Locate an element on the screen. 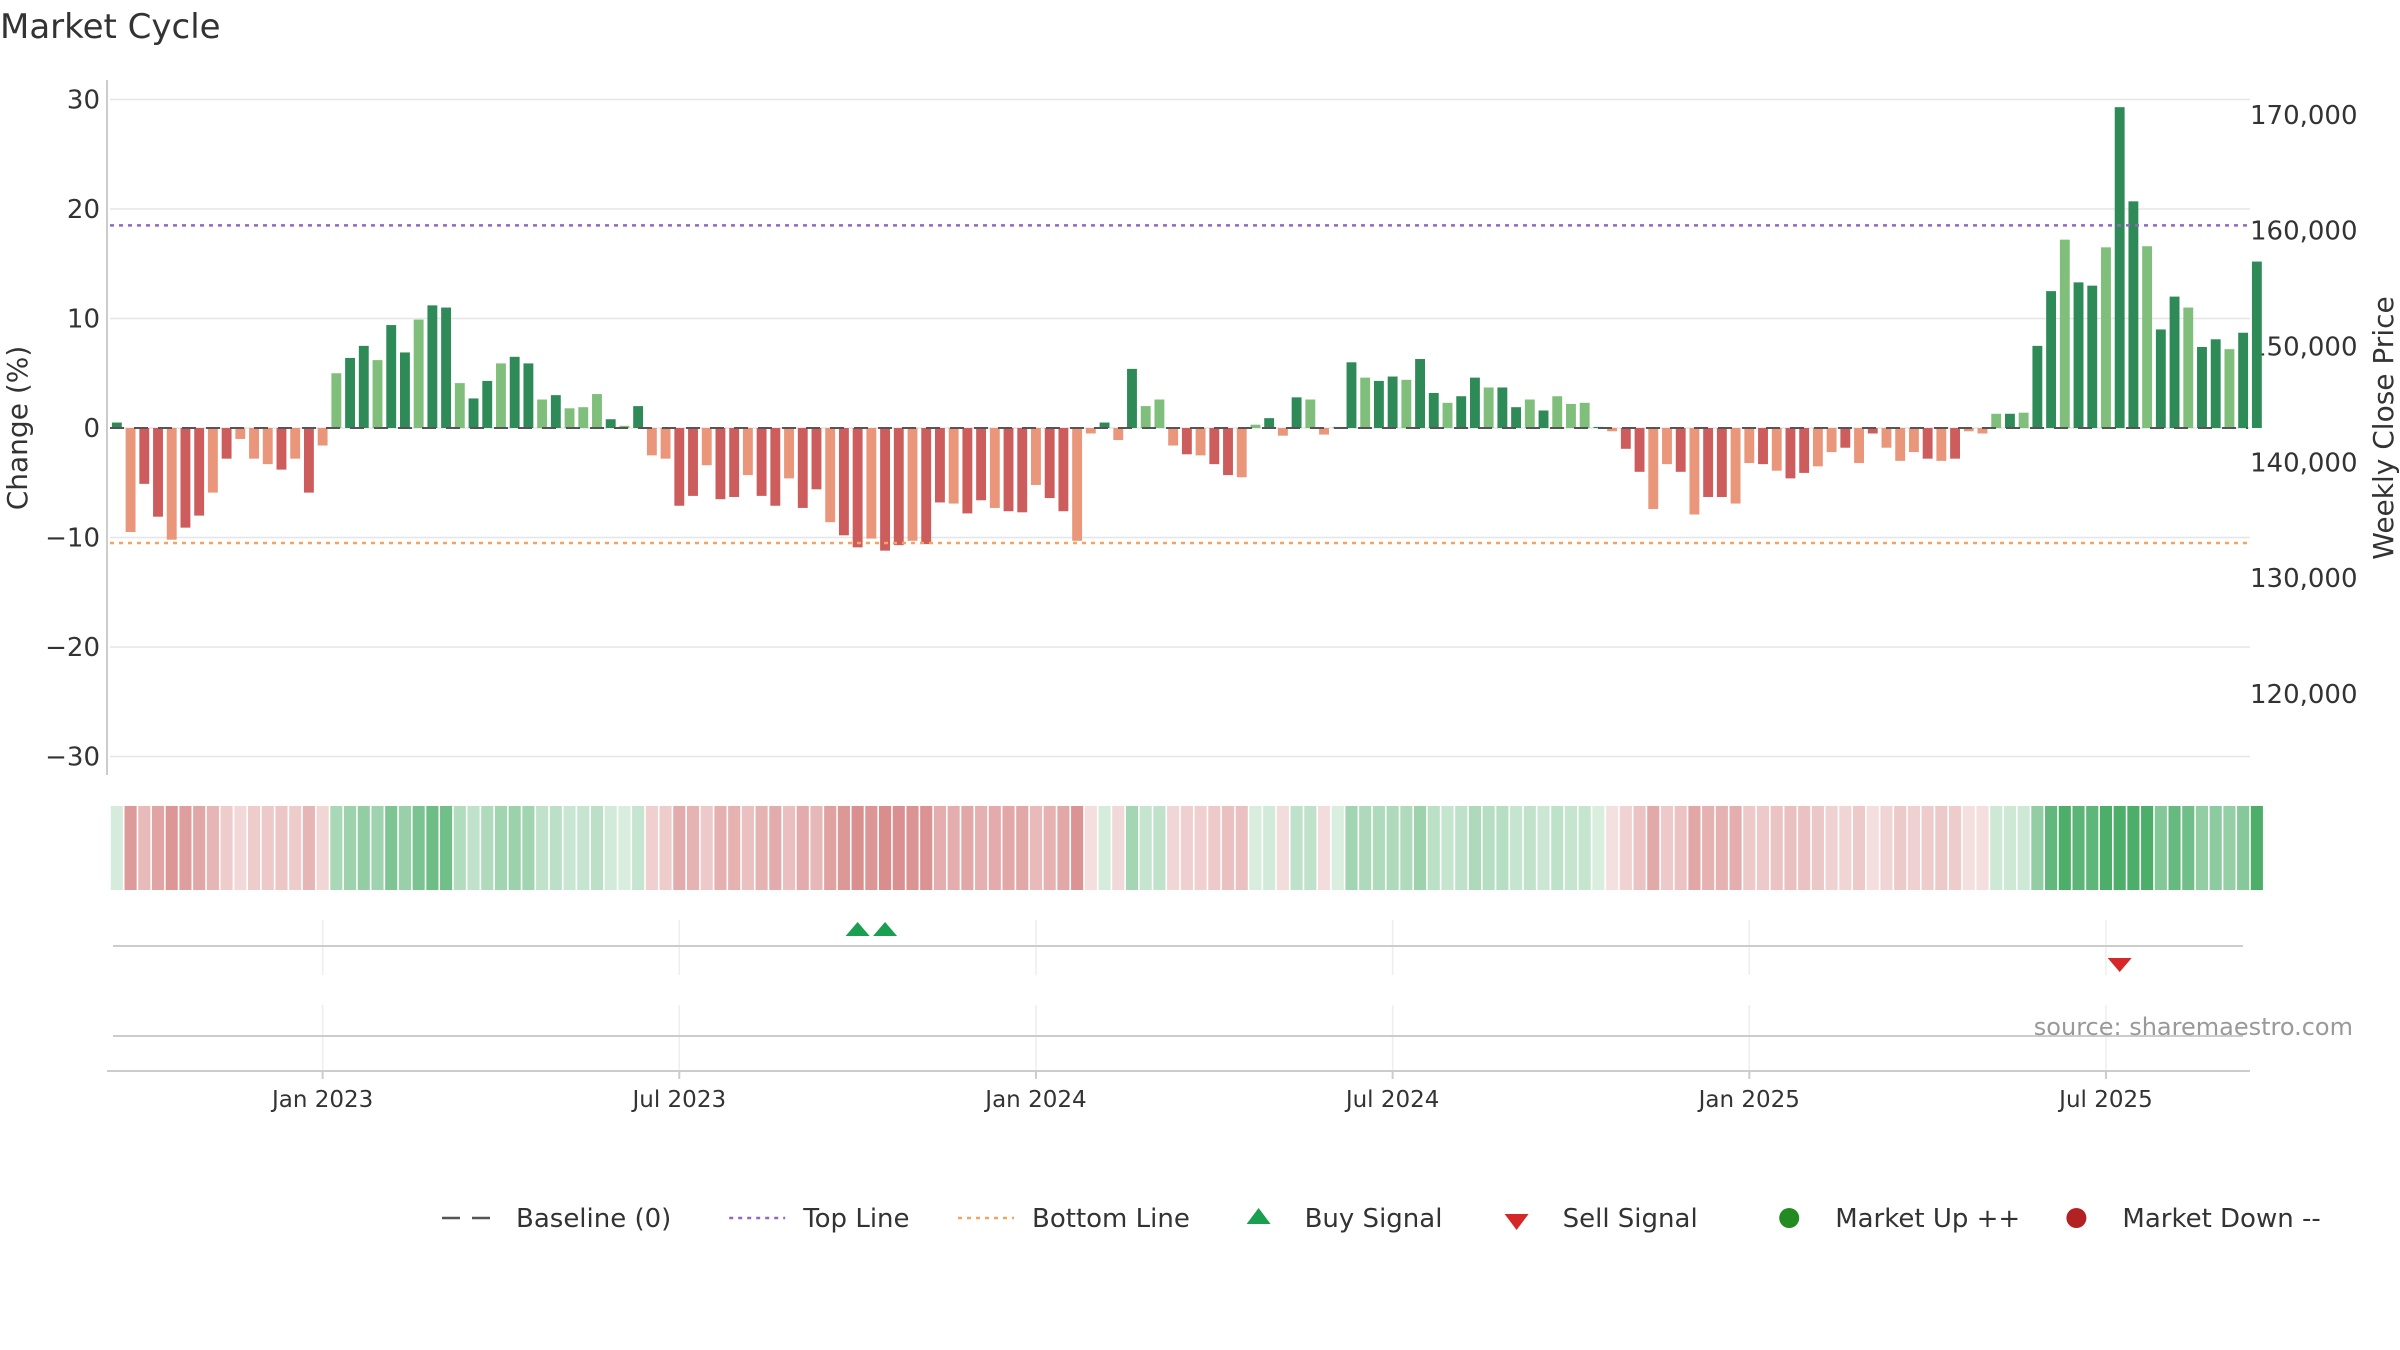 This screenshot has height=1350, width=2400. left-tick-label: 20 is located at coordinates (83, 210).